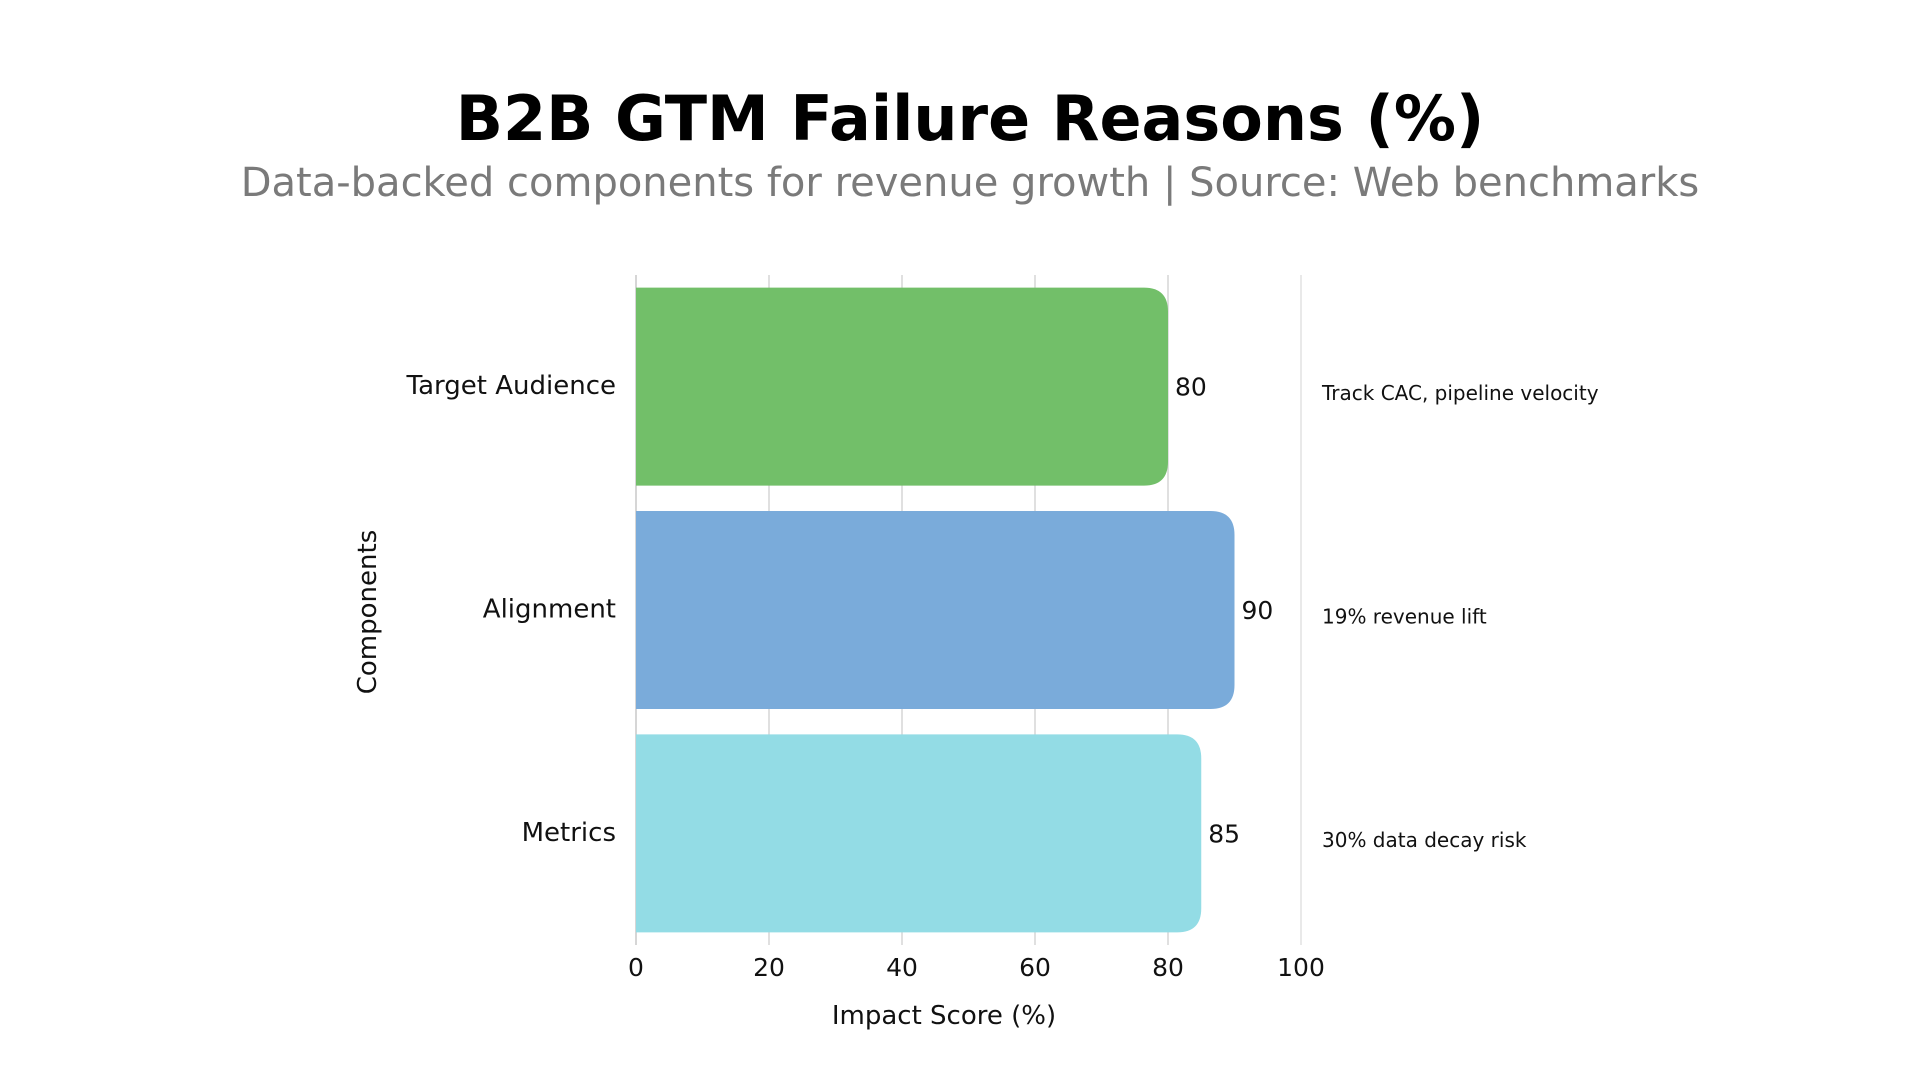  What do you see at coordinates (919, 833) in the screenshot?
I see `bar-metrics` at bounding box center [919, 833].